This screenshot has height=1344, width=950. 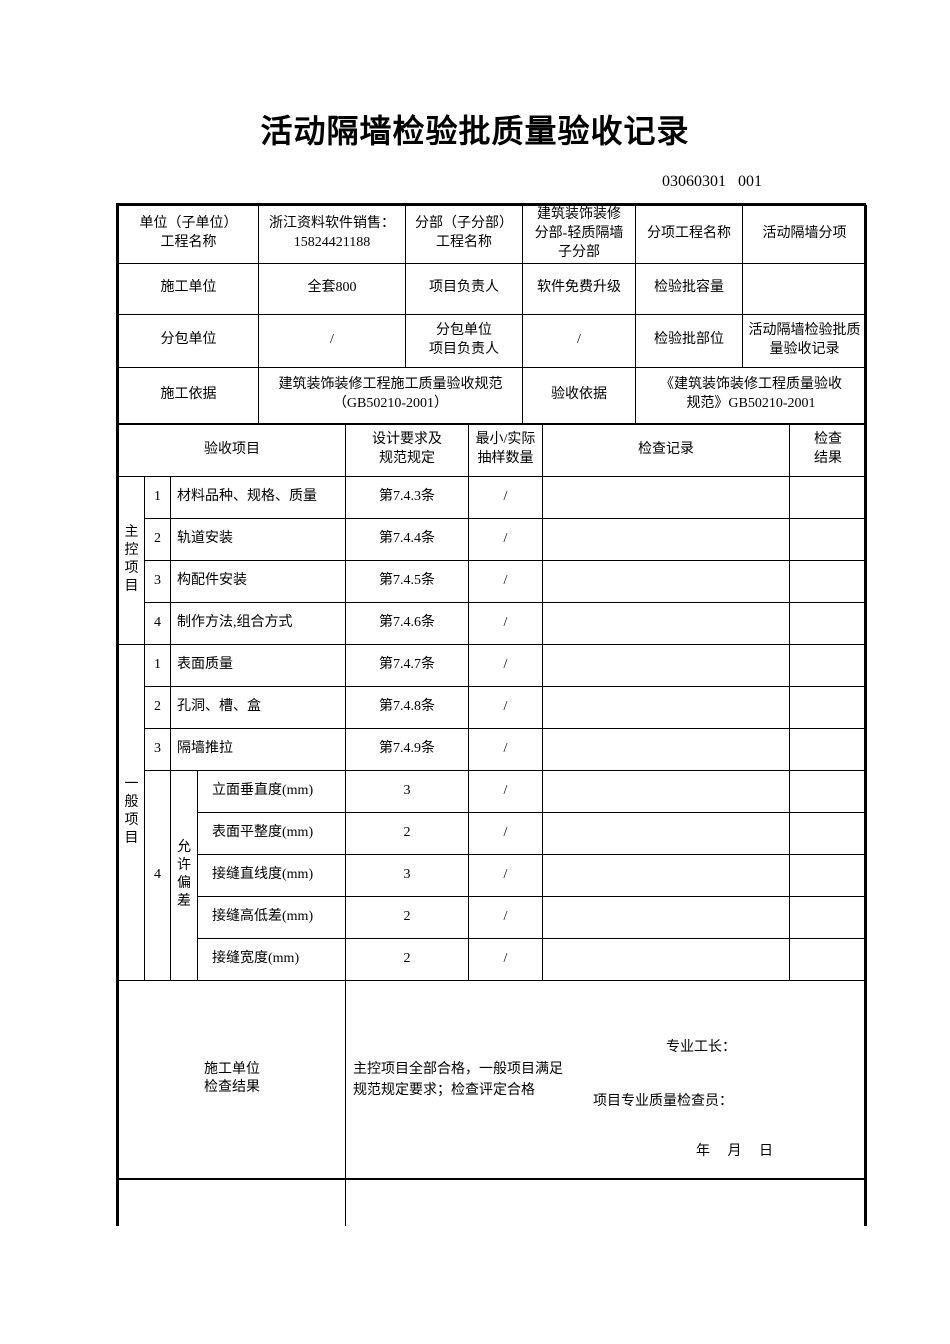 What do you see at coordinates (258, 665) in the screenshot?
I see `item-name: 表面质量` at bounding box center [258, 665].